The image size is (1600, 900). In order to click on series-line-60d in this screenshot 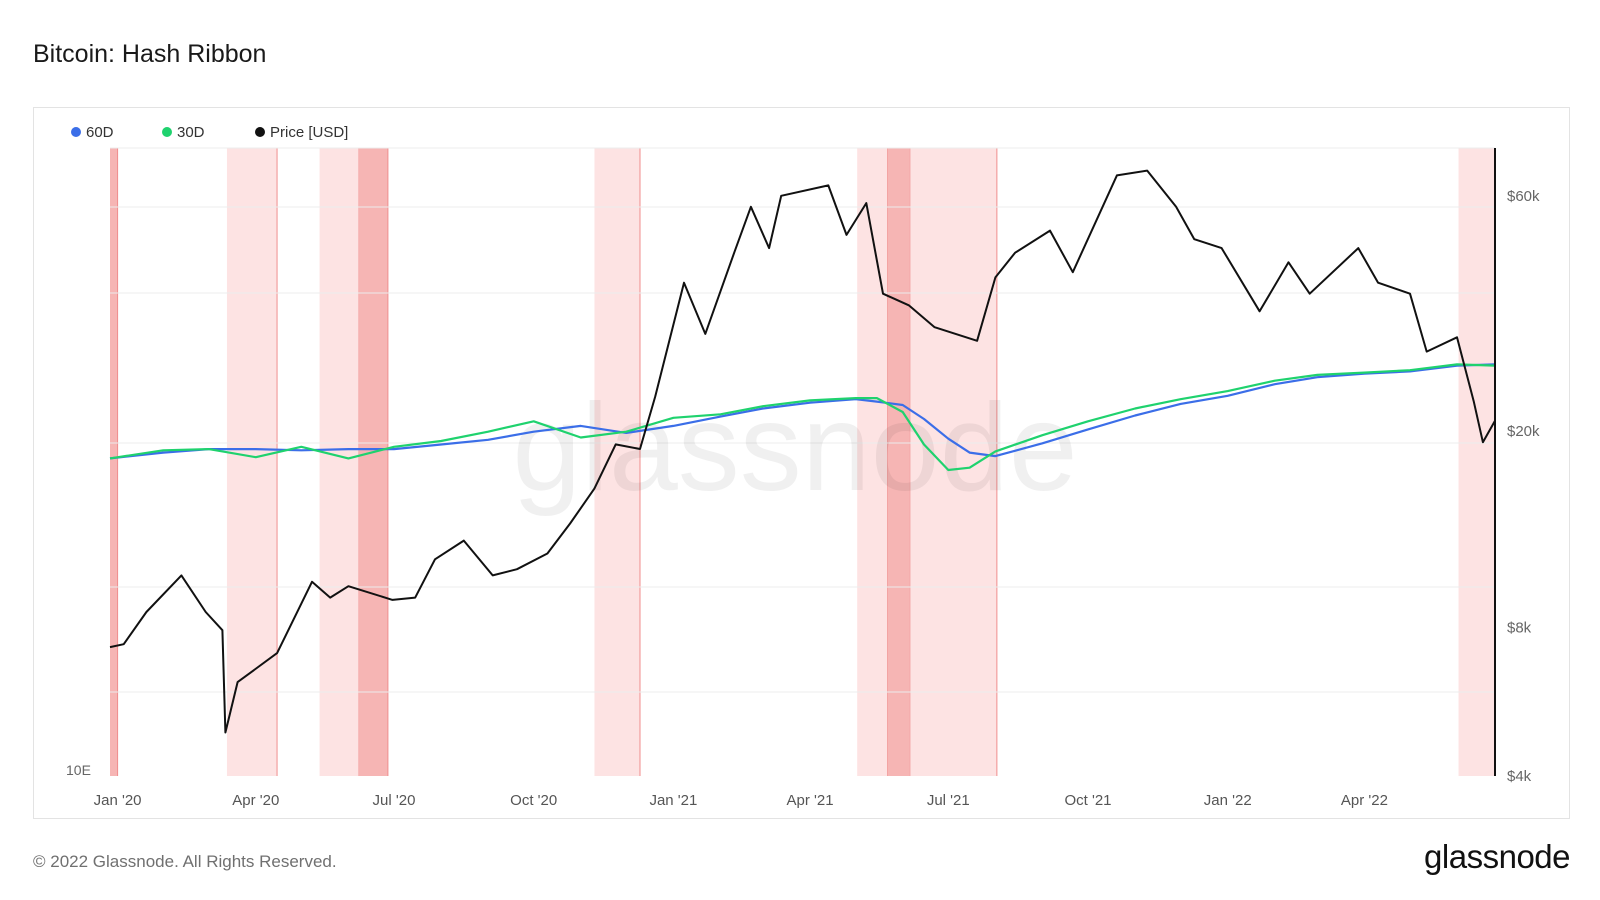, I will do `click(802, 411)`.